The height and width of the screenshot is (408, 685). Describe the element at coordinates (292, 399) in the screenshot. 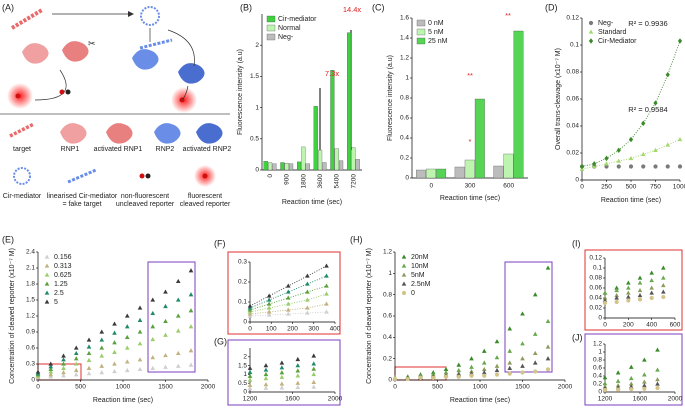

I see `x-tick-label: 1600` at that location.